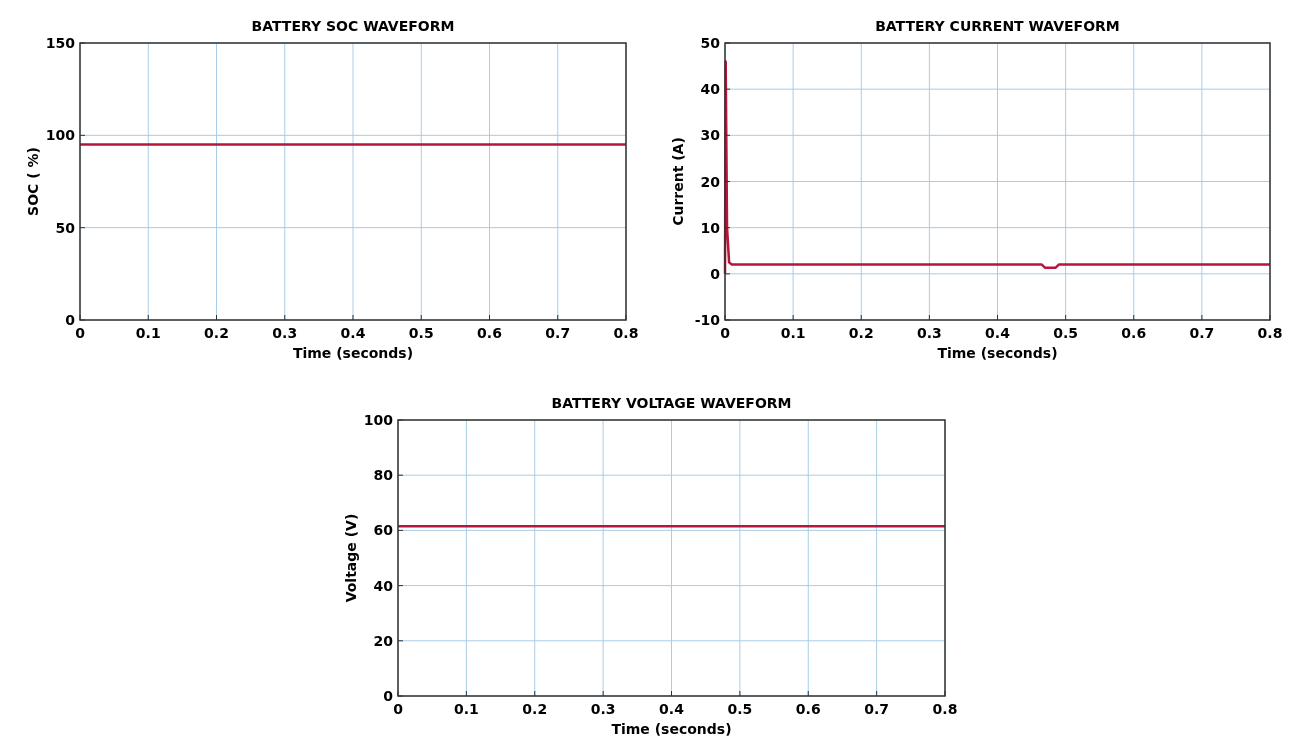 This screenshot has width=1293, height=742. What do you see at coordinates (997, 26) in the screenshot?
I see `chart-title: BATTERY CURRENT WAVEFORM` at bounding box center [997, 26].